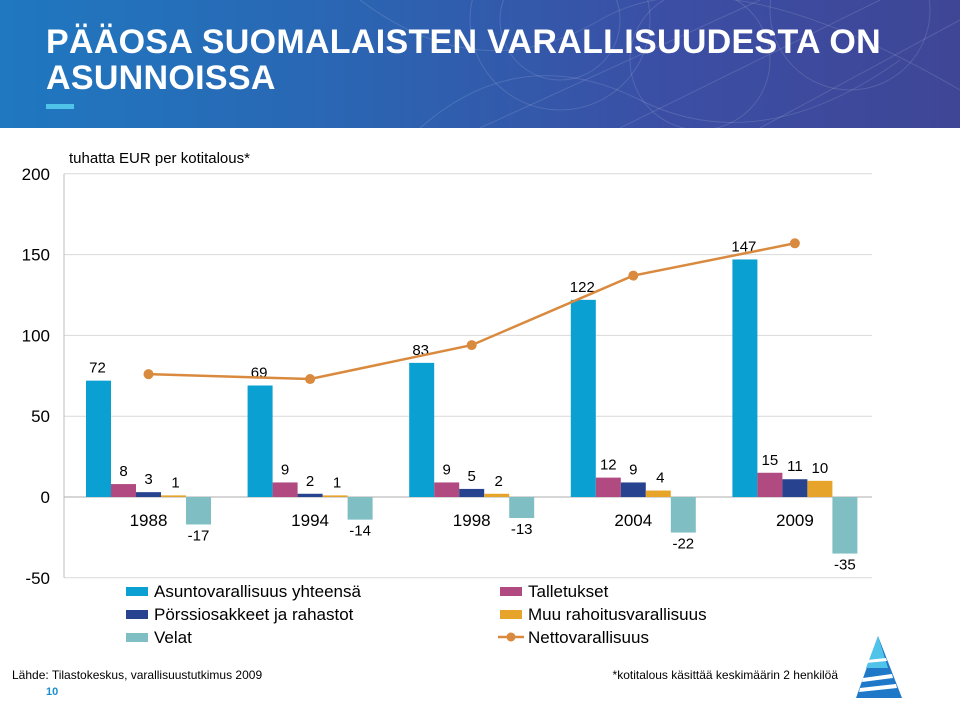 The image size is (960, 702). Describe the element at coordinates (360, 531) in the screenshot. I see `bar-data-label: -14` at that location.